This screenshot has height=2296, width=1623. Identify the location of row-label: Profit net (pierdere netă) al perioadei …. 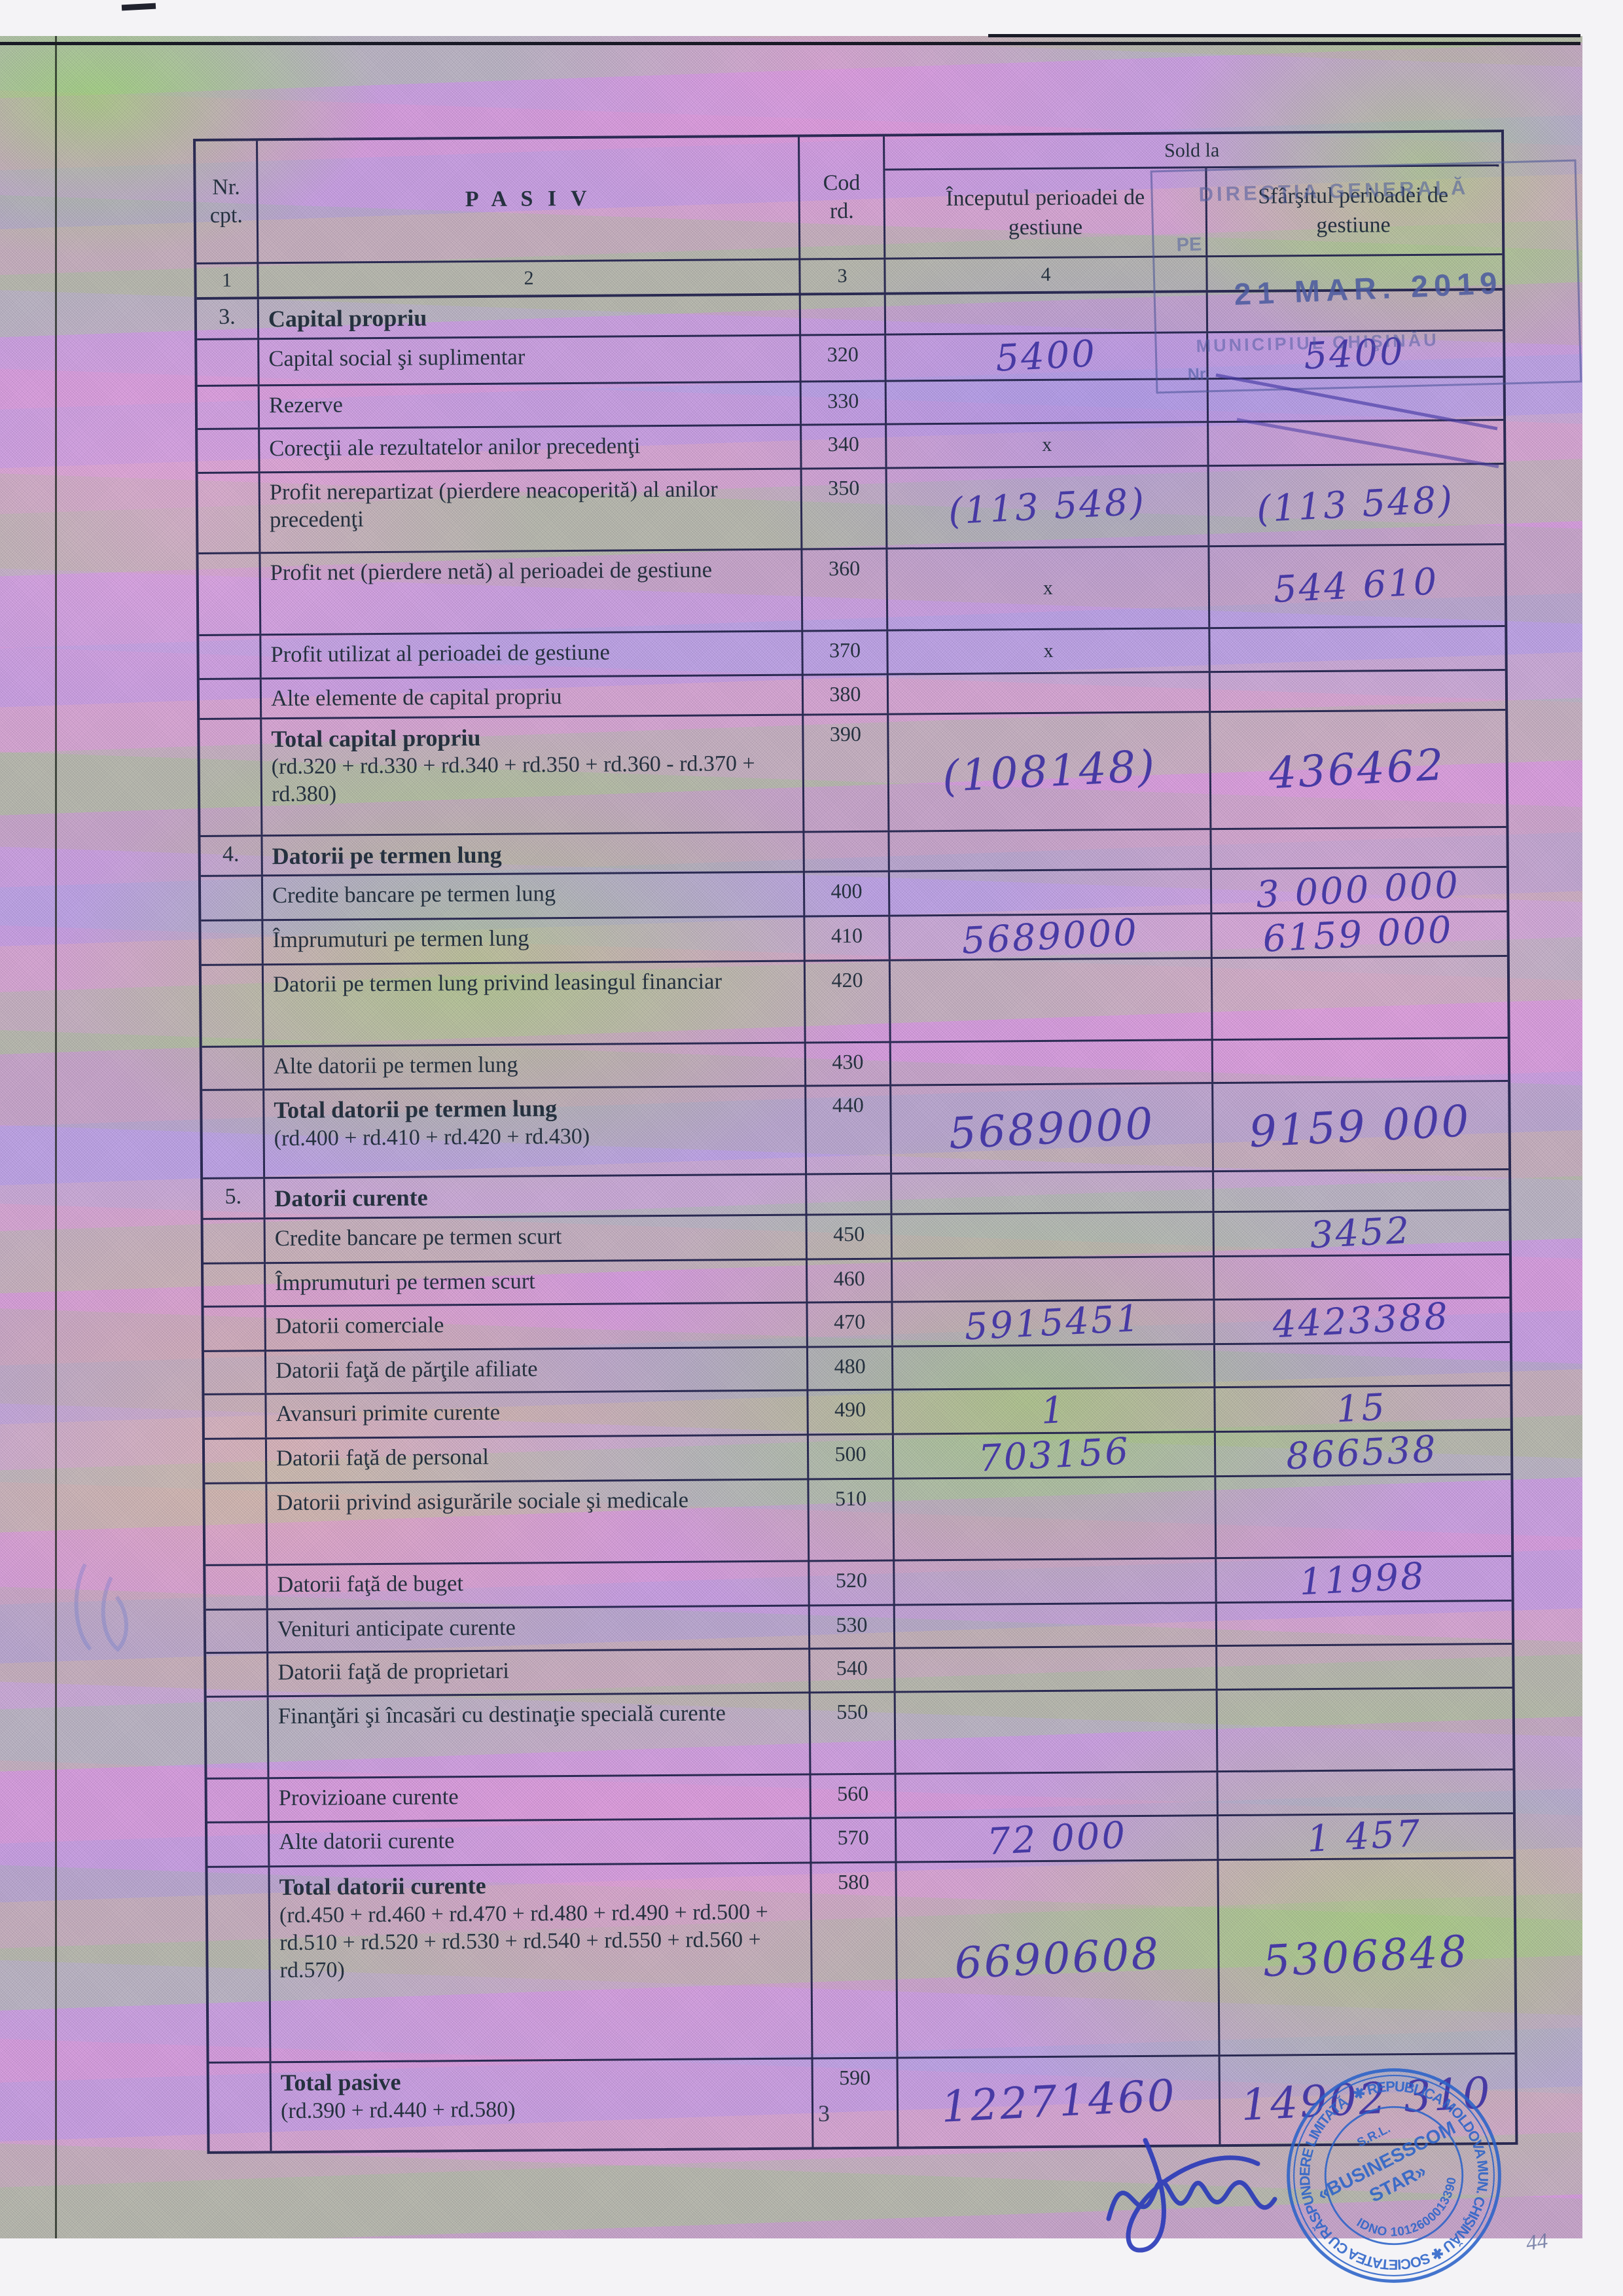
(532, 592).